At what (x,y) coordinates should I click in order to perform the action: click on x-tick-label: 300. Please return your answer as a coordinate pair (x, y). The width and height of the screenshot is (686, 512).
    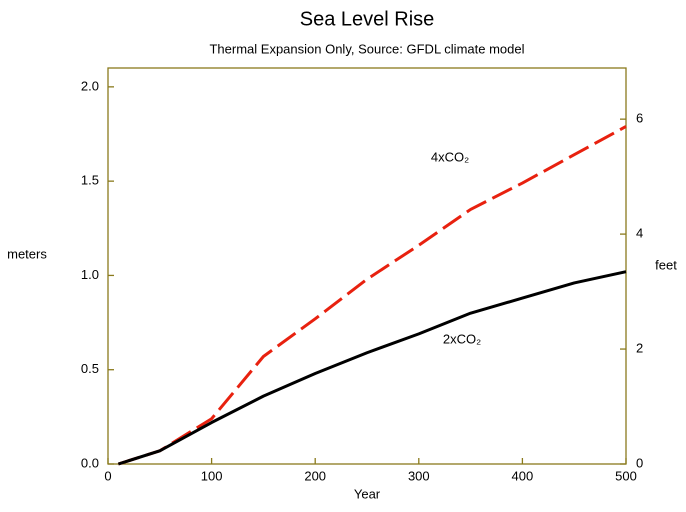
    Looking at the image, I should click on (419, 475).